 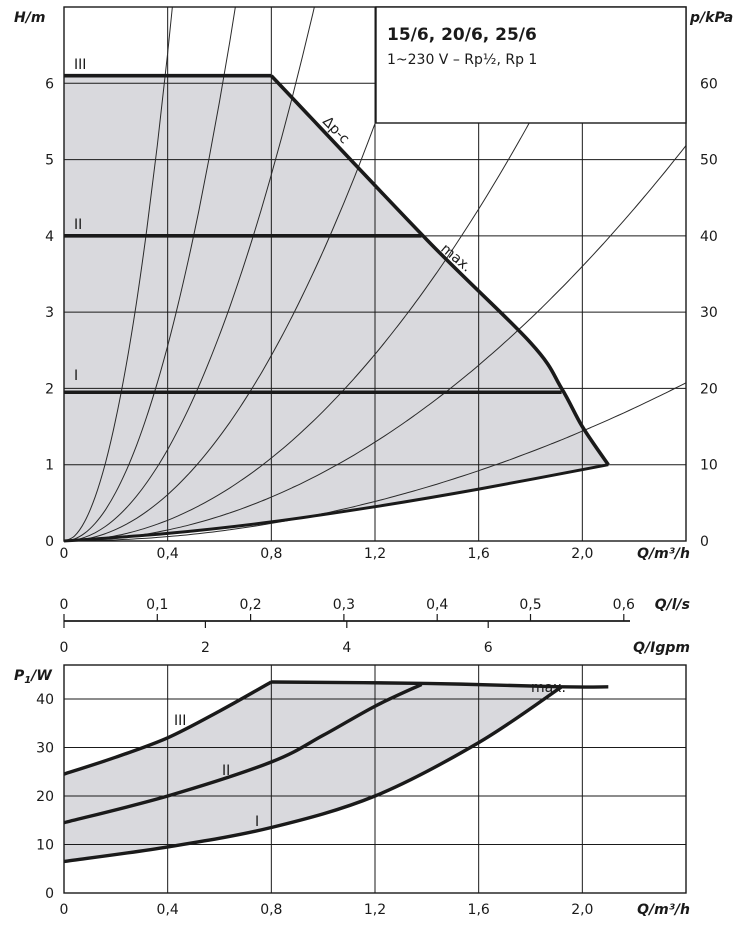 I want to click on top-y-right-tick-label: 40, so click(x=709, y=237).